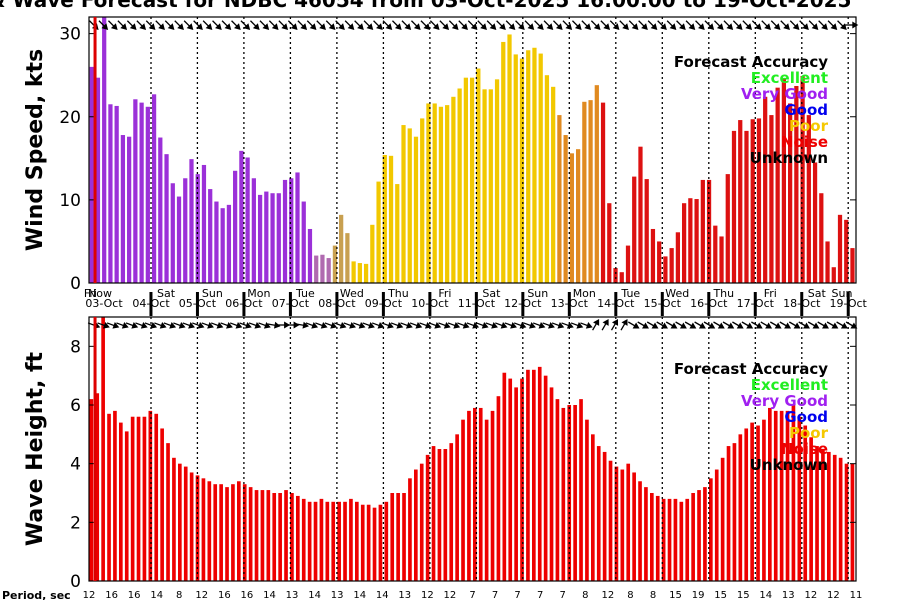 This screenshot has width=900, height=600. What do you see at coordinates (472, 595) in the screenshot?
I see `period-value: 7` at bounding box center [472, 595].